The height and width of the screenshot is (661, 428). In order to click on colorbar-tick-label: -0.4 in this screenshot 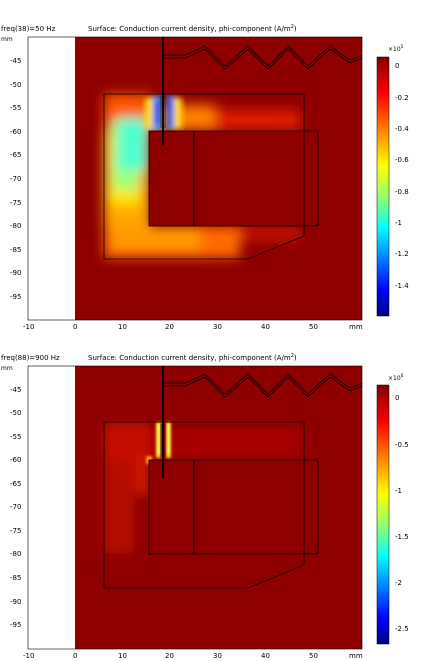, I will do `click(402, 129)`.